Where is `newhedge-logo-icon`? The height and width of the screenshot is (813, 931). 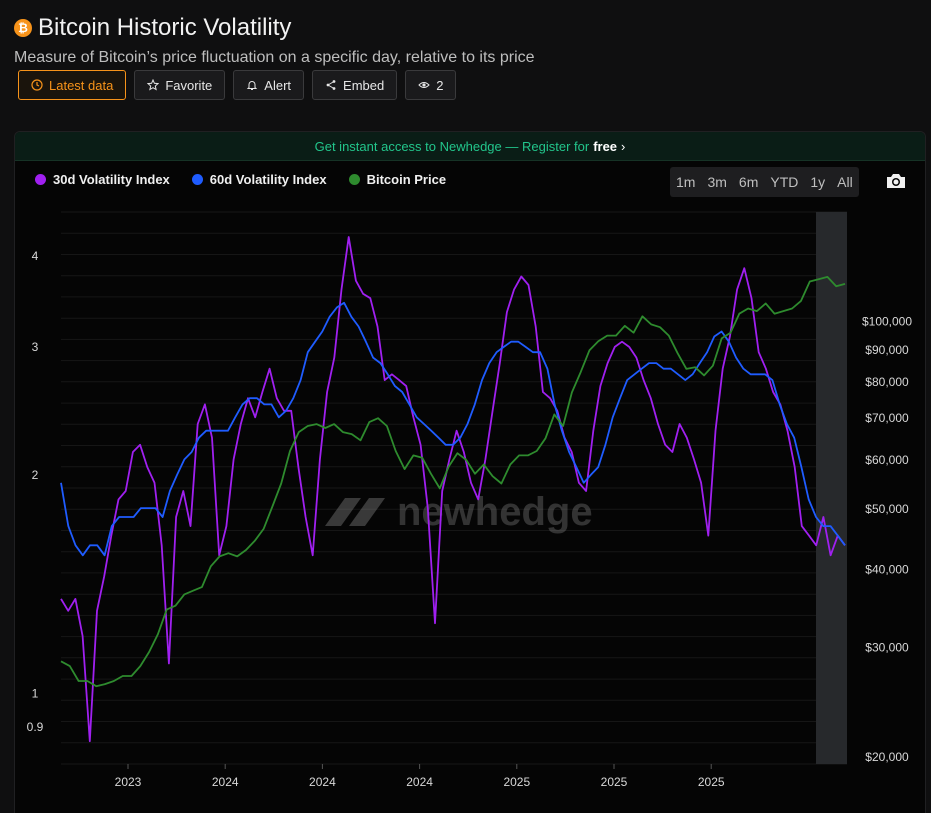 newhedge-logo-icon is located at coordinates (355, 512).